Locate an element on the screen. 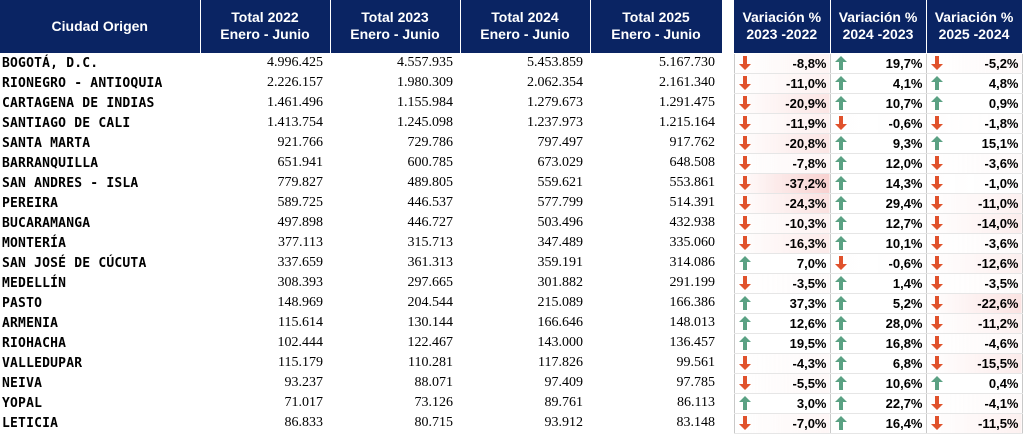 Image resolution: width=1024 pixels, height=434 pixels. variation-value: 15,1% is located at coordinates (1000, 143).